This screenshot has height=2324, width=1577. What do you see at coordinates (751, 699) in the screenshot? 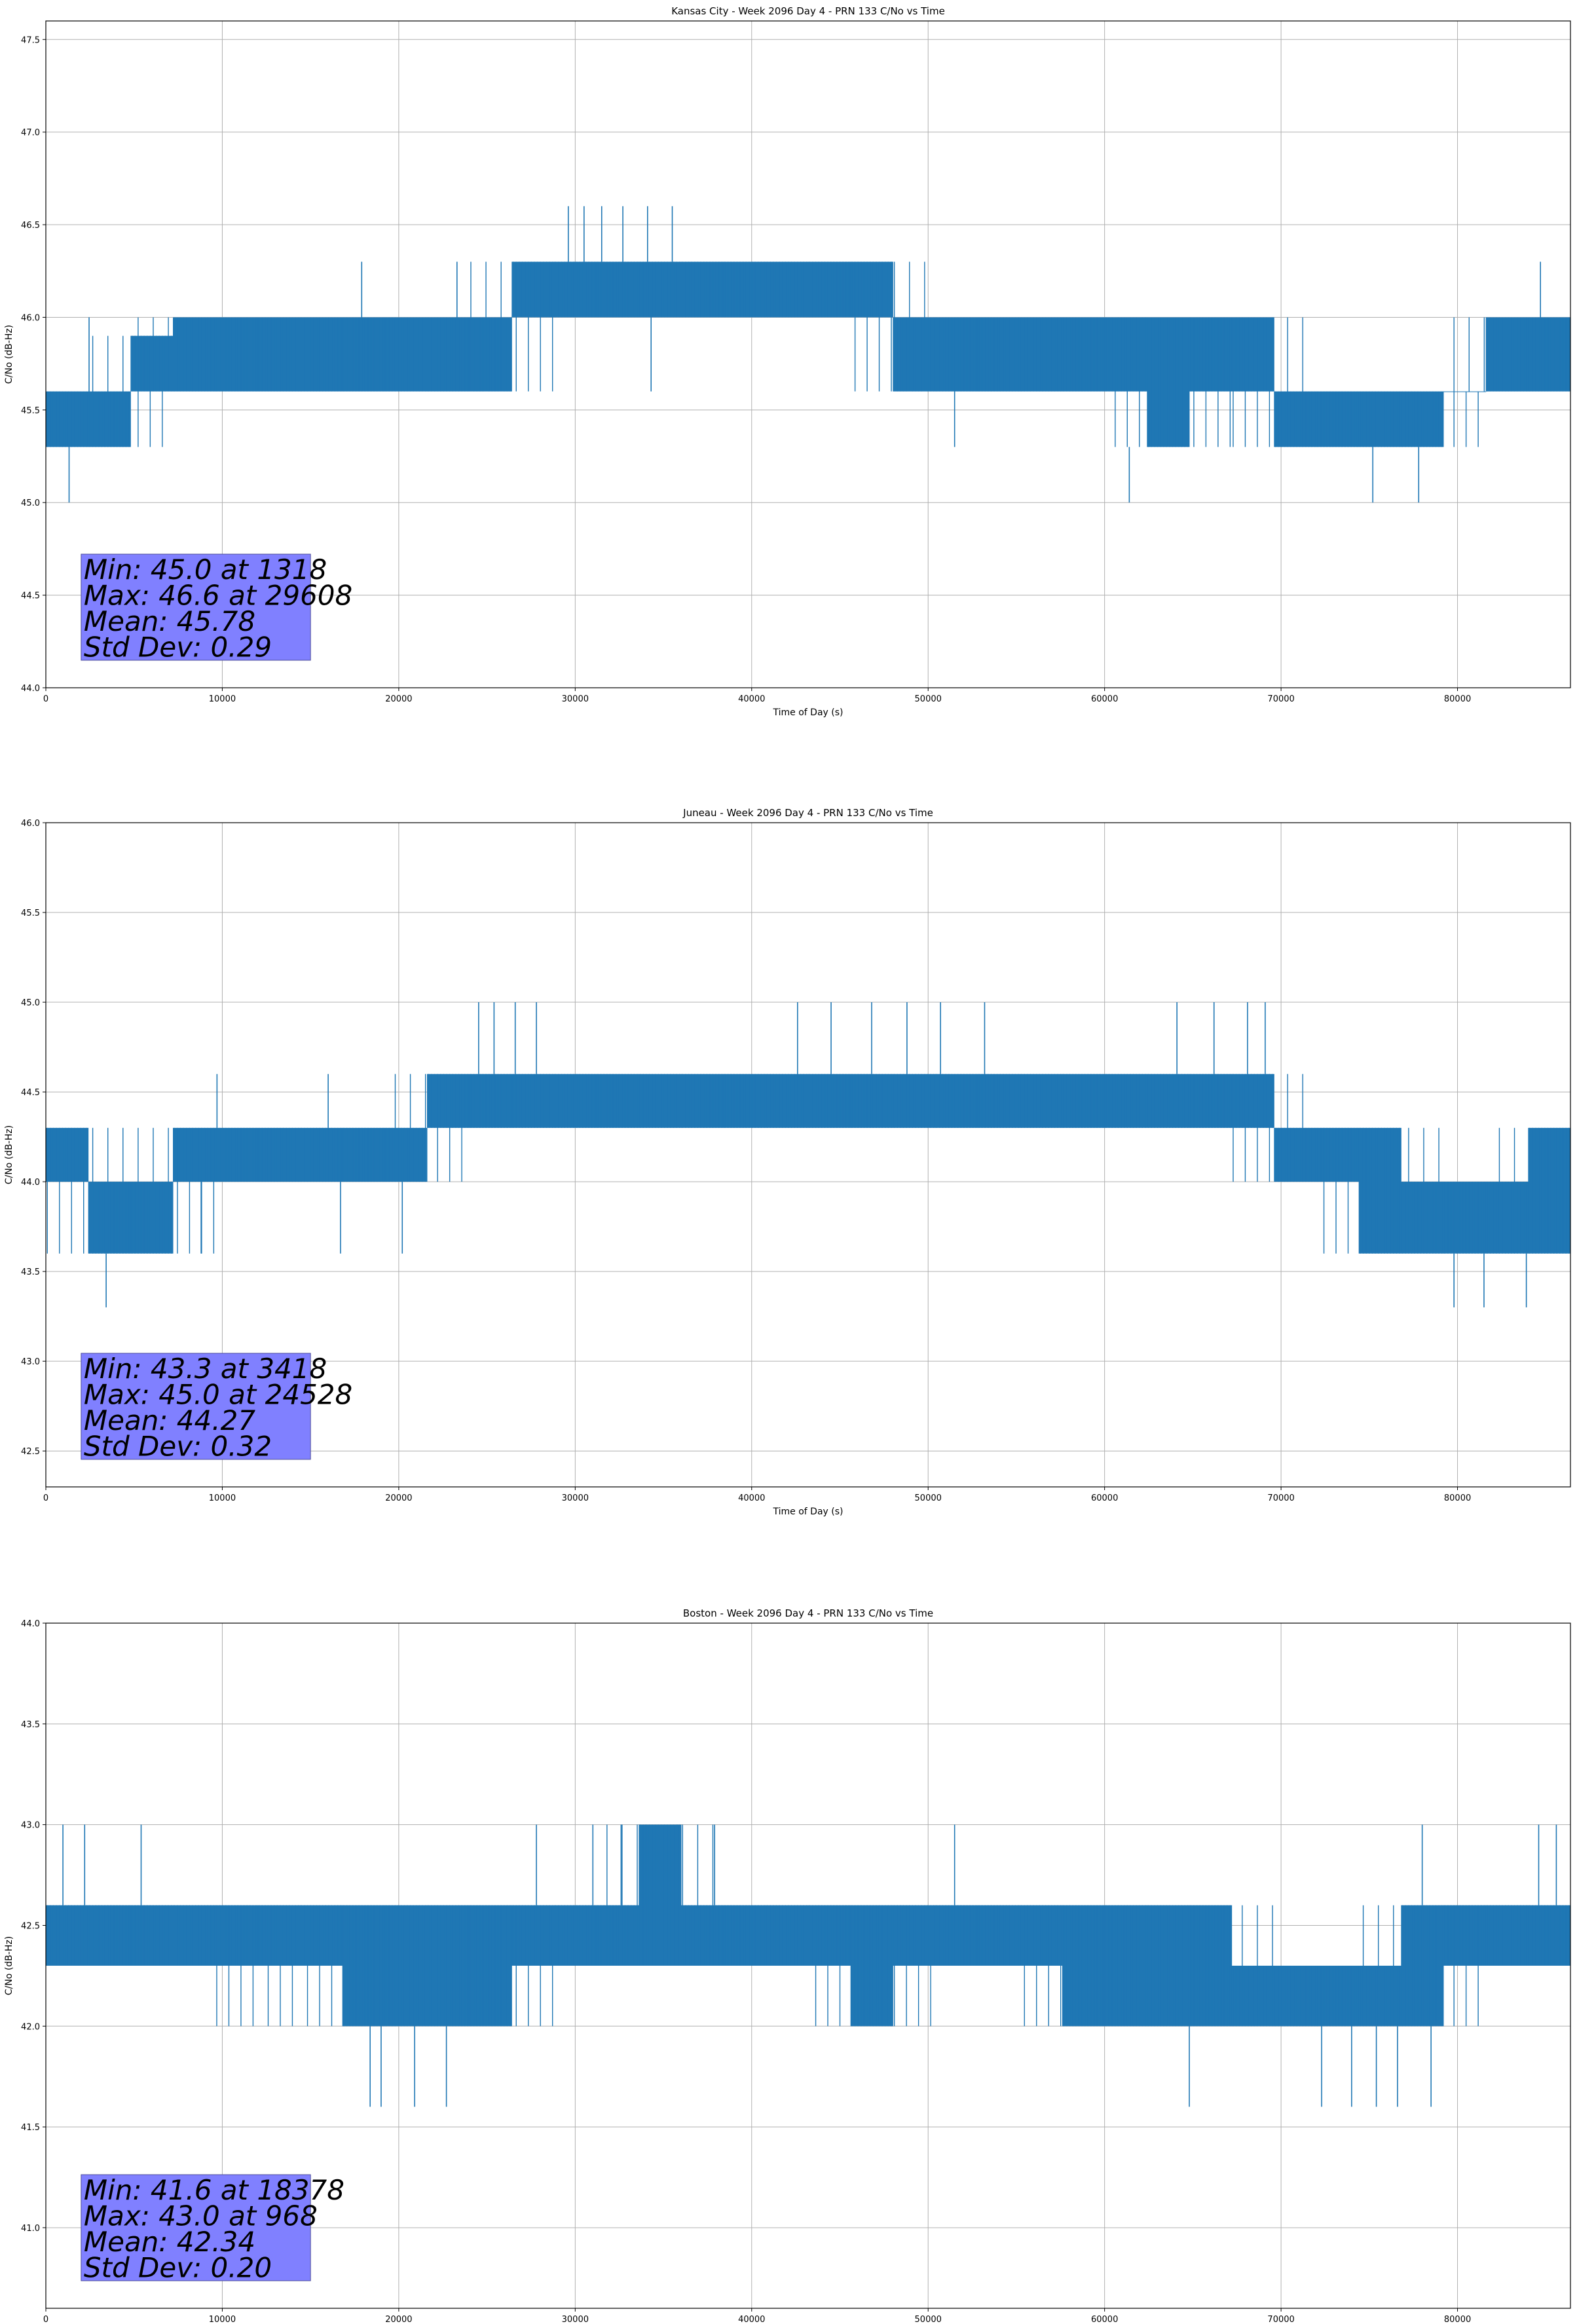
I see `x-tick-label: 40000` at bounding box center [751, 699].